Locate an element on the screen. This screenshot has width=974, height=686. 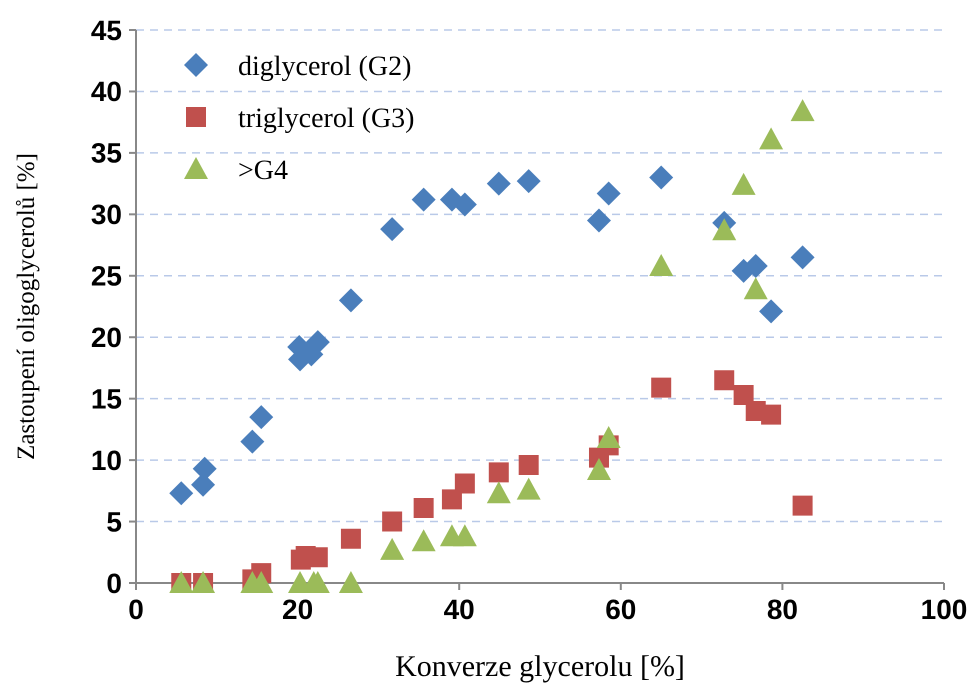
x-tick-label: 60 is located at coordinates (620, 609).